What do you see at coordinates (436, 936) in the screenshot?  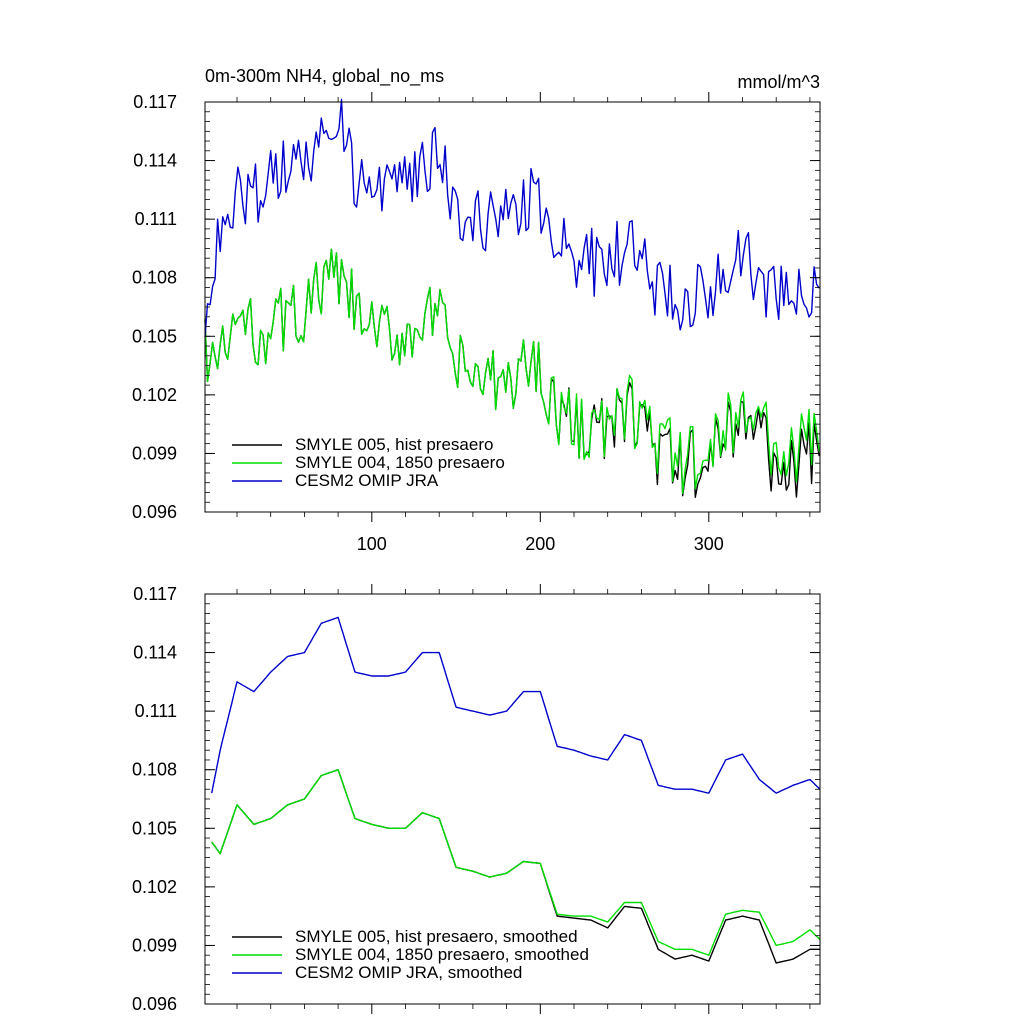 I see `legend-entry: SMYLE 005, hist presaero, smoothed` at bounding box center [436, 936].